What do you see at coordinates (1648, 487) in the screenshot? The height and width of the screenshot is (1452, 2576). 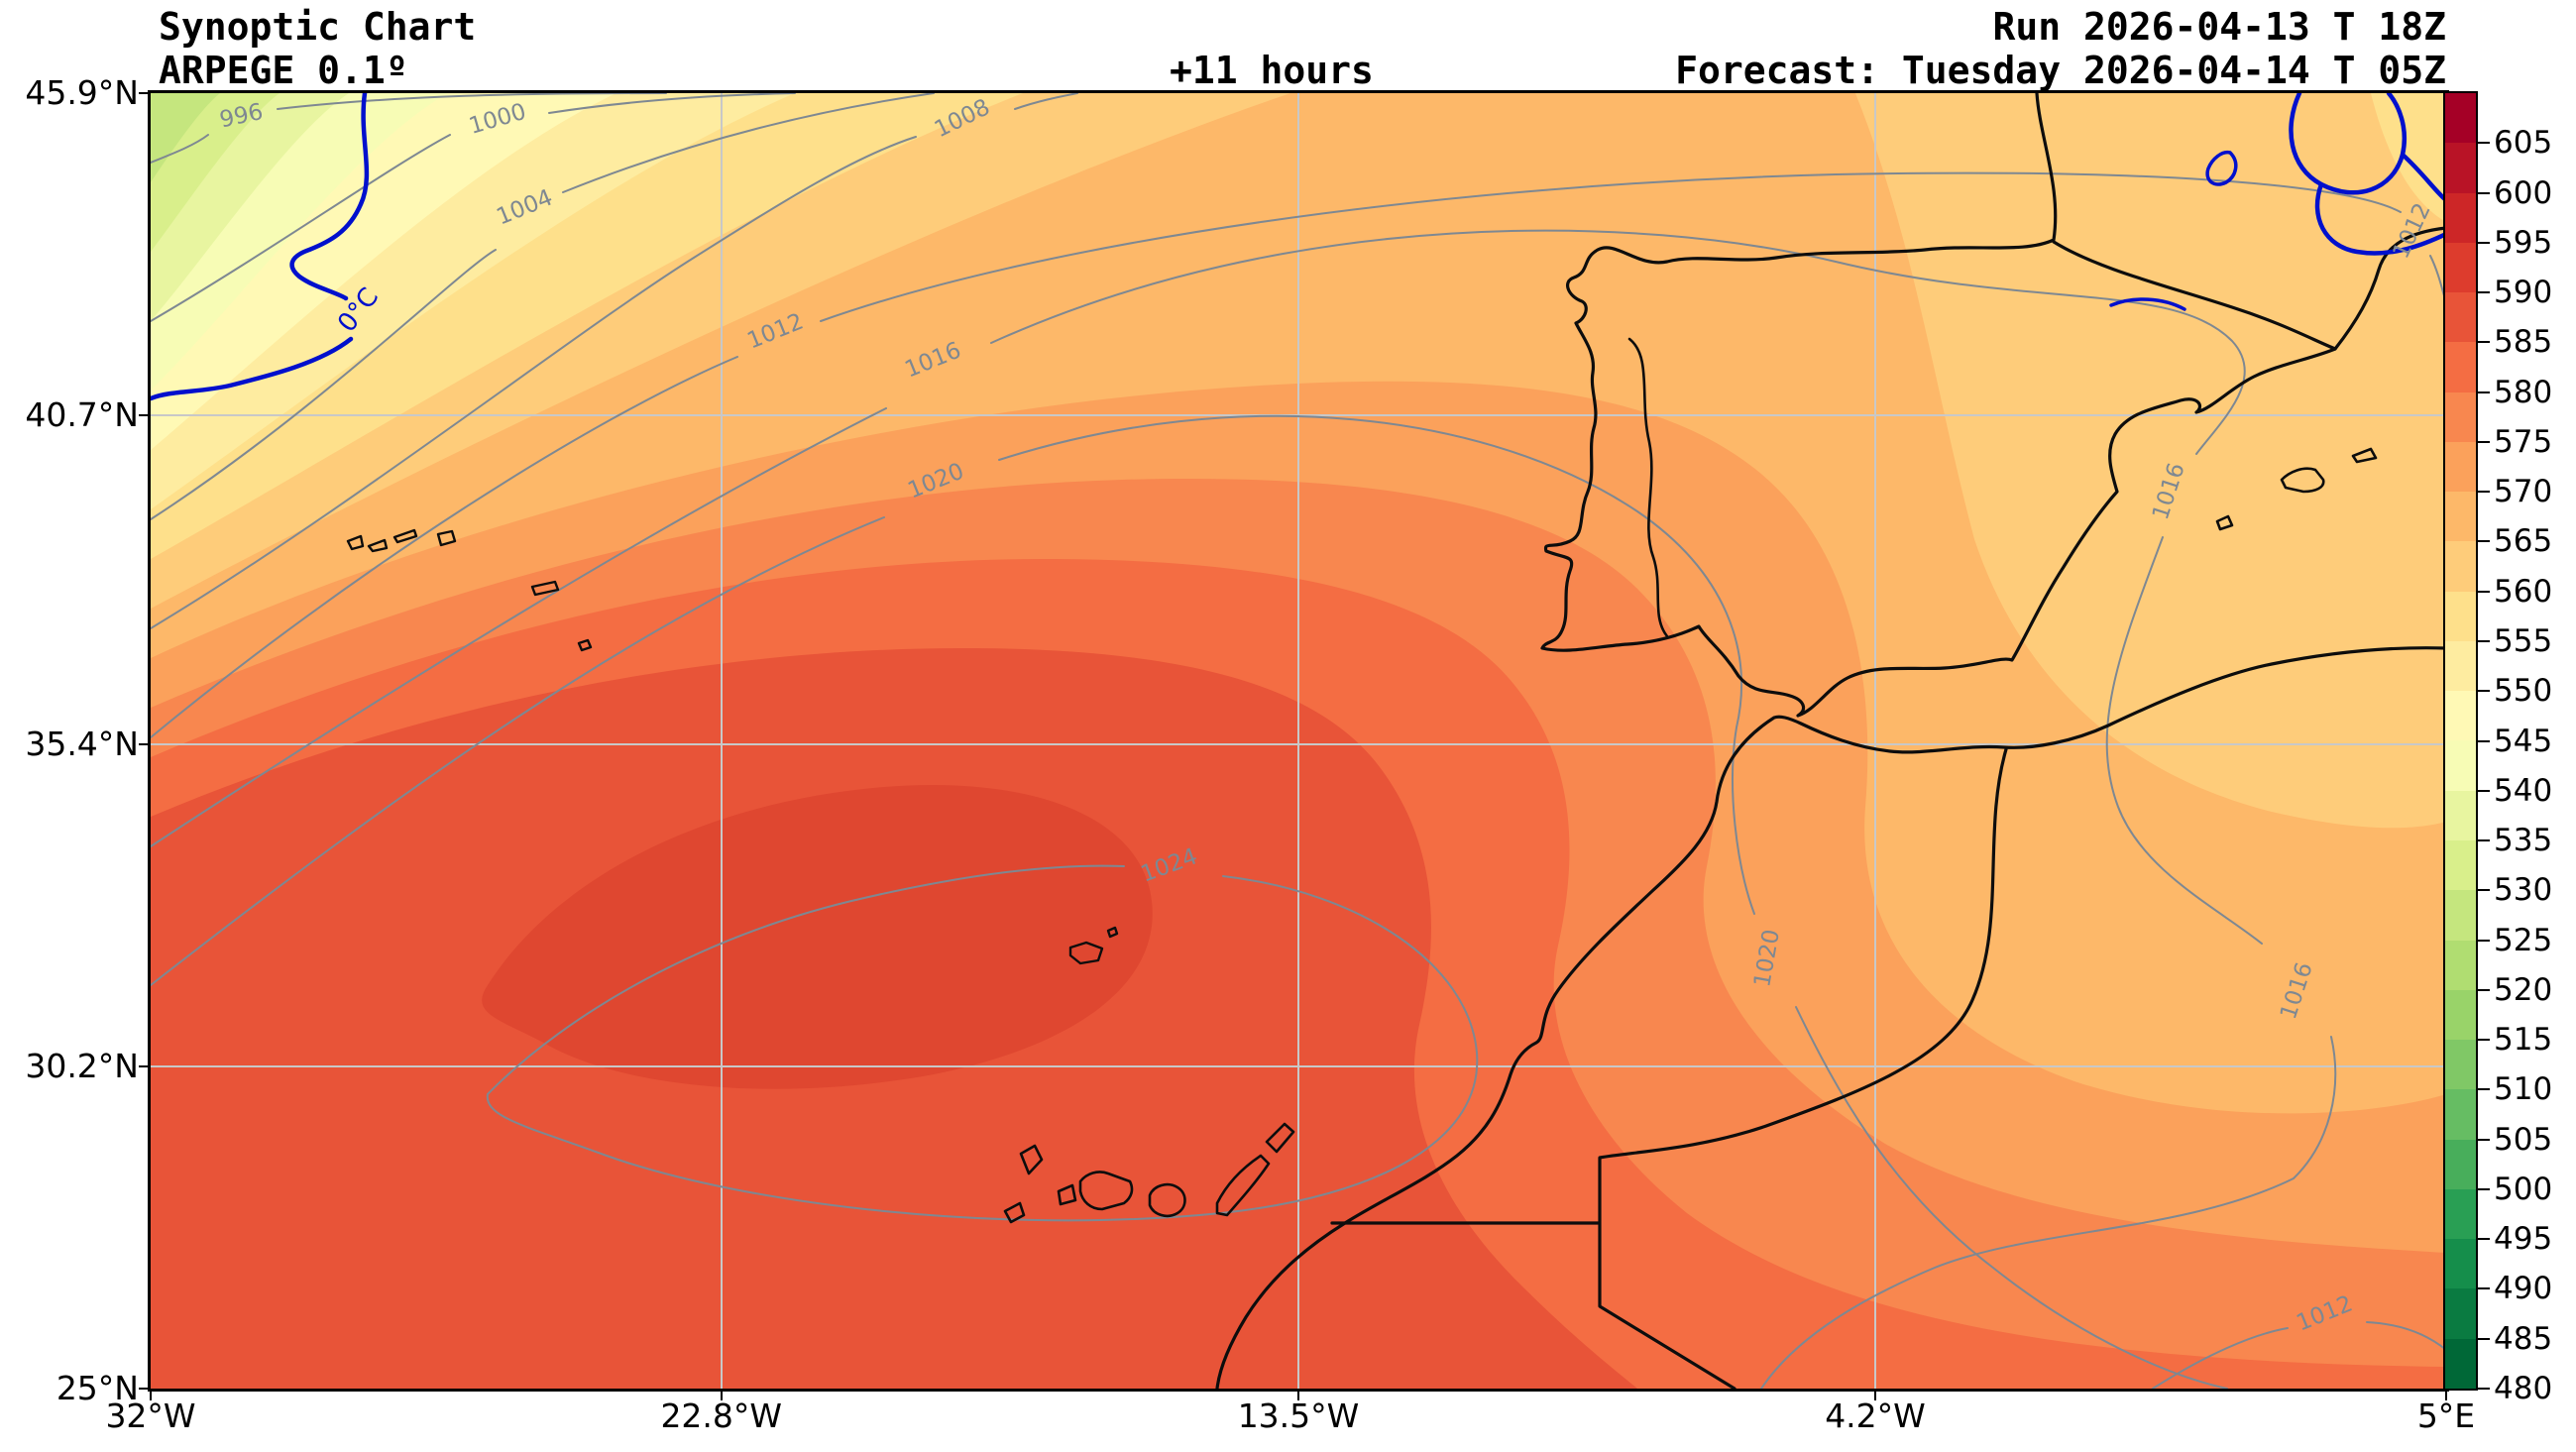 I see `portugal-spain-border` at bounding box center [1648, 487].